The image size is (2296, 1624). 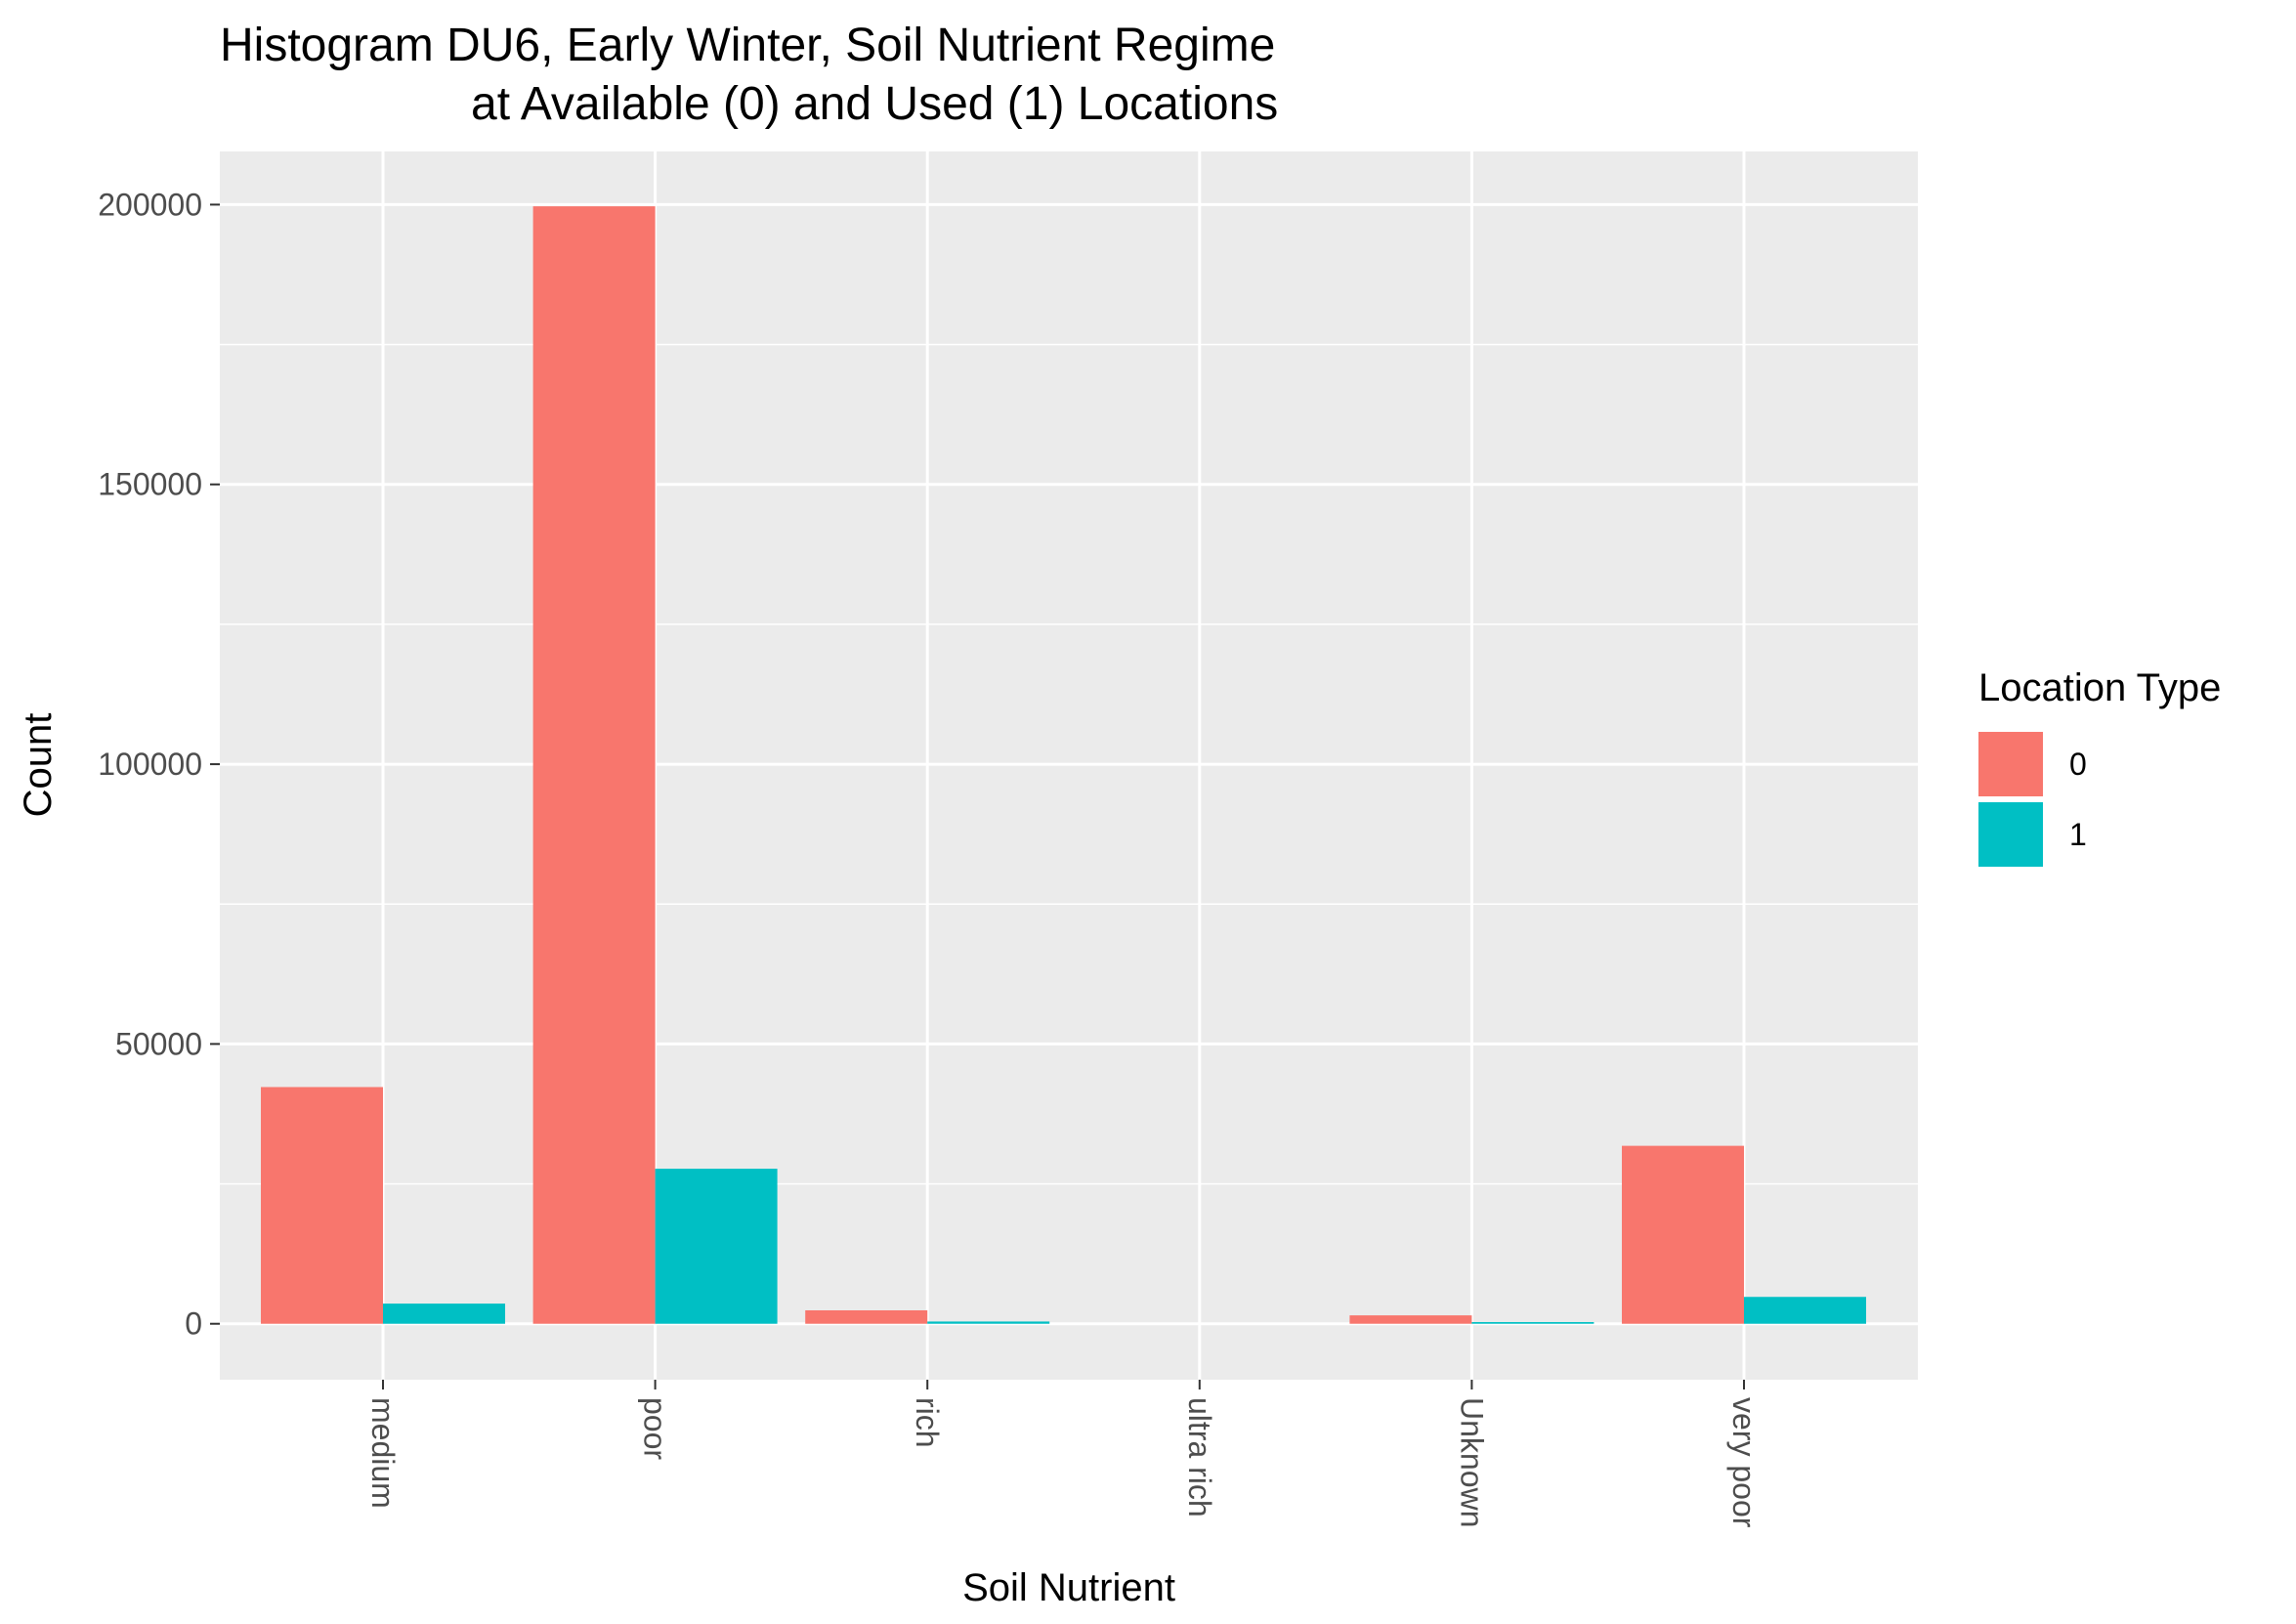 What do you see at coordinates (655, 1428) in the screenshot?
I see `x-tick-label: poor` at bounding box center [655, 1428].